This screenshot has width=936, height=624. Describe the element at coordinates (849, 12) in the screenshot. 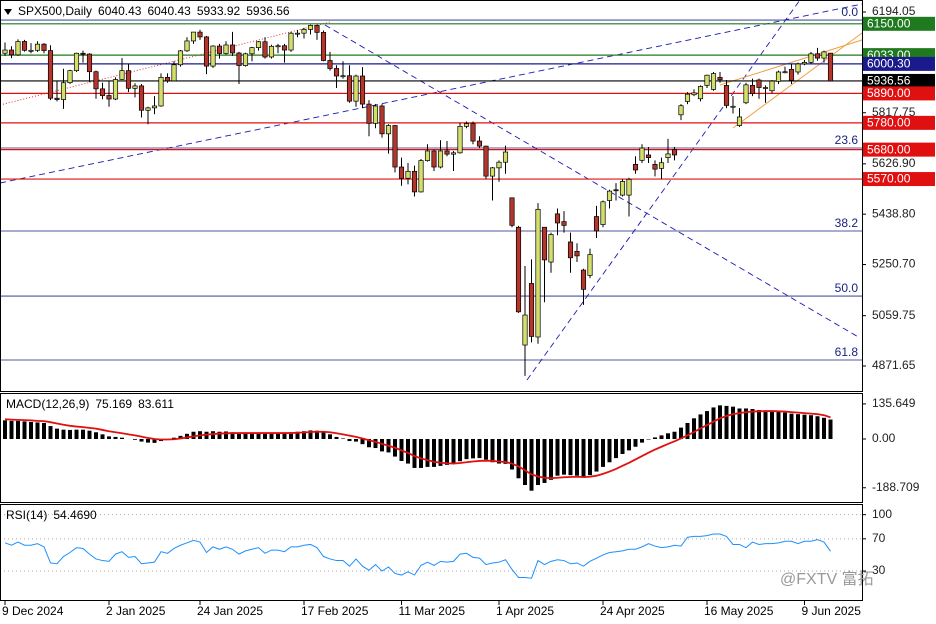

I see `fib-label: 0.0` at that location.